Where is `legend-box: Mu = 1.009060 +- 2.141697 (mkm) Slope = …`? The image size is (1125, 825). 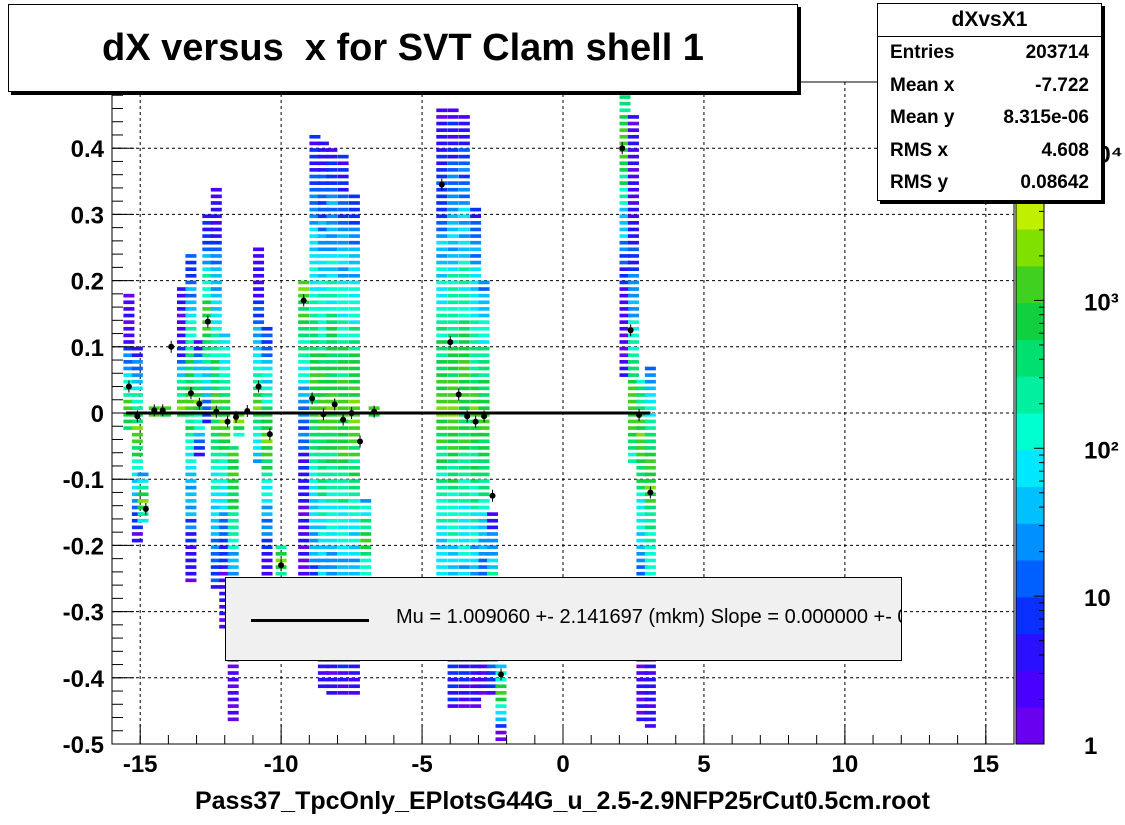
legend-box: Mu = 1.009060 +- 2.141697 (mkm) Slope = … is located at coordinates (563, 619).